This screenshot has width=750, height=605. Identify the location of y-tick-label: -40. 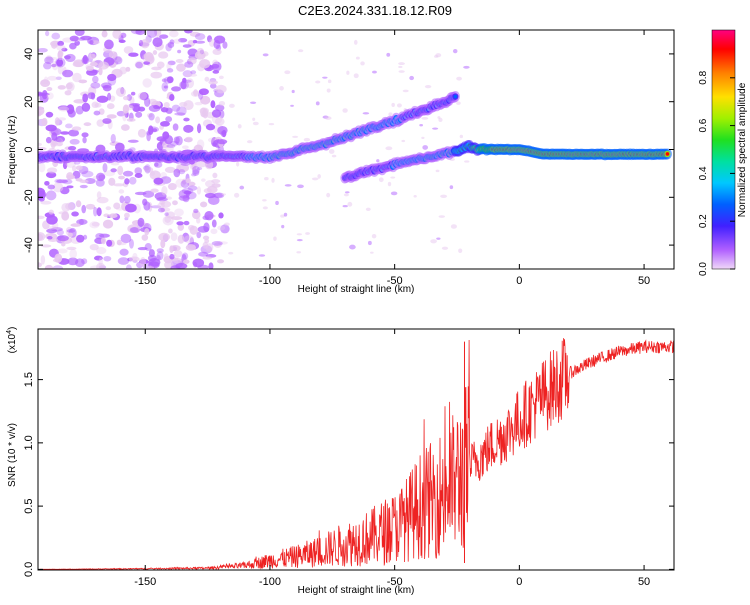
(29, 245).